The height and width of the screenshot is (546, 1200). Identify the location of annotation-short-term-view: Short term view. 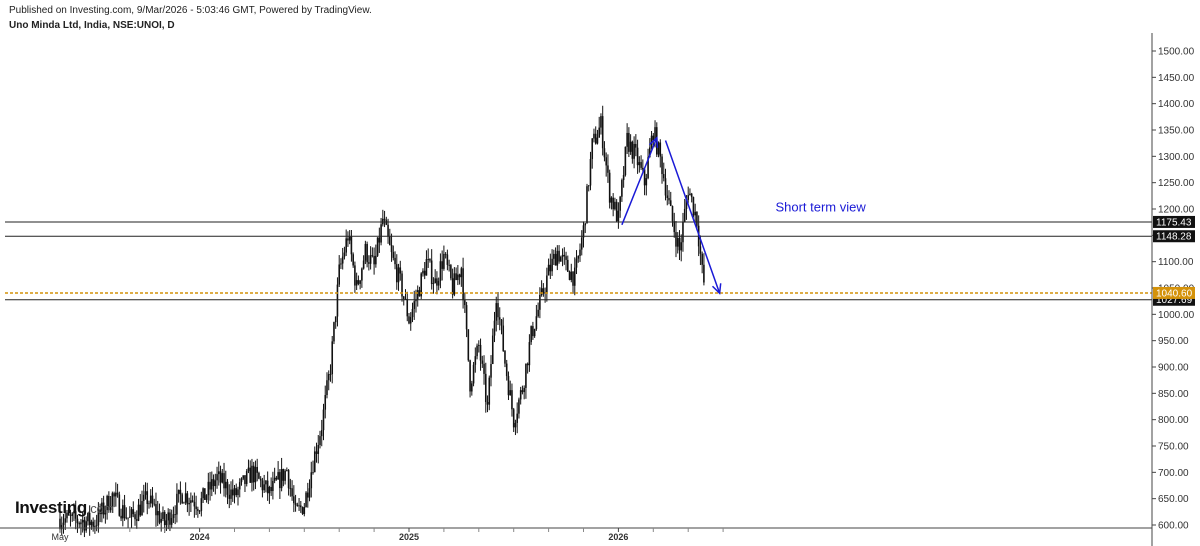
(820, 207).